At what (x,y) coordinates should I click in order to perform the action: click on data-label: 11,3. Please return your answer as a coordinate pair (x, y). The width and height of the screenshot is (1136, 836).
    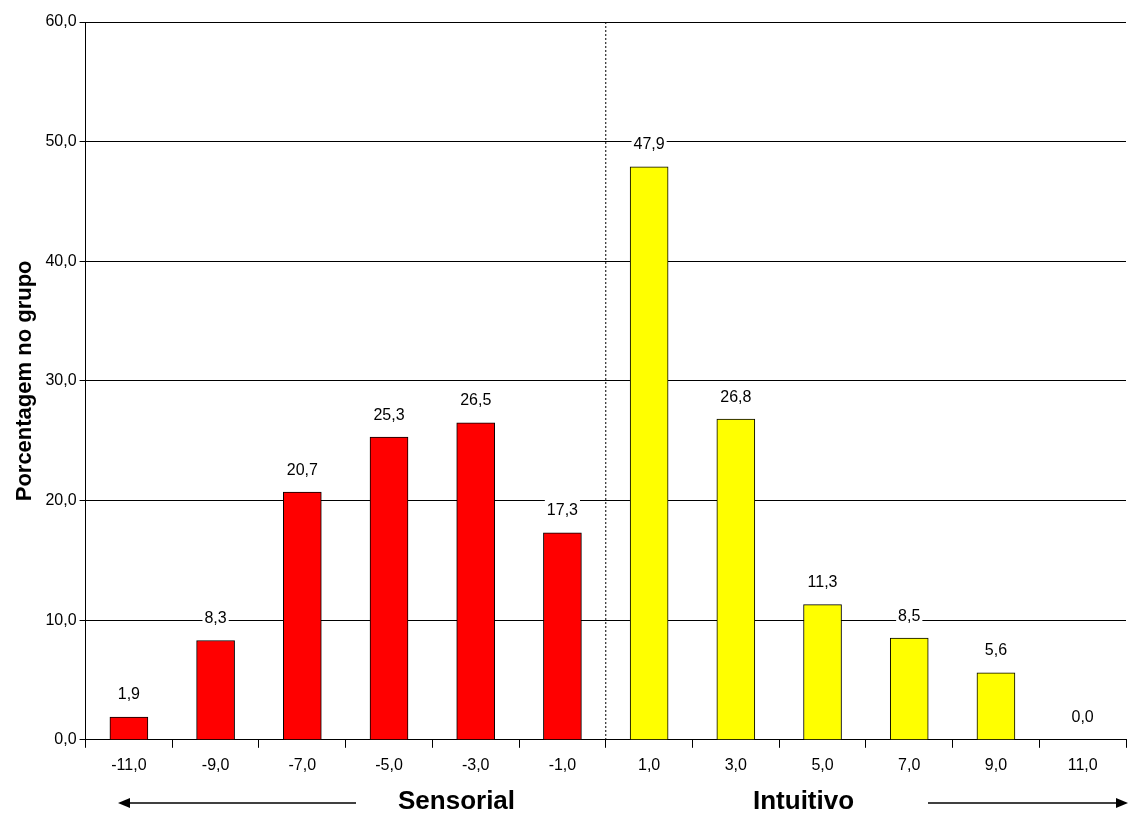
    Looking at the image, I should click on (822, 582).